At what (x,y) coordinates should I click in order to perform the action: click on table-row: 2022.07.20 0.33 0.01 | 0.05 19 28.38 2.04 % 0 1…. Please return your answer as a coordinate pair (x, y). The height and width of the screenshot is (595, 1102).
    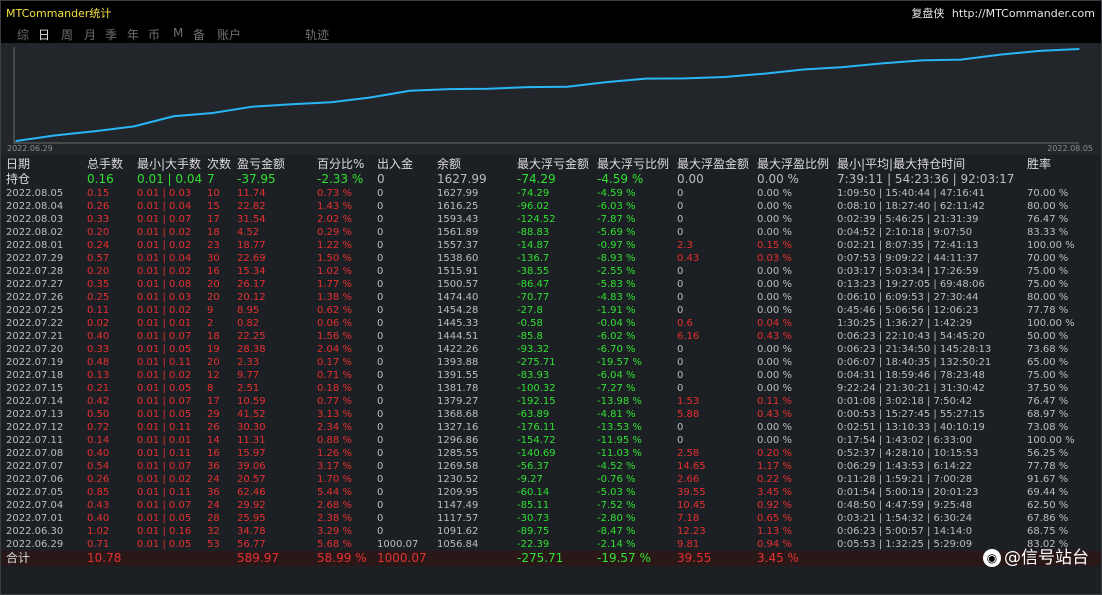
    Looking at the image, I should click on (551, 349).